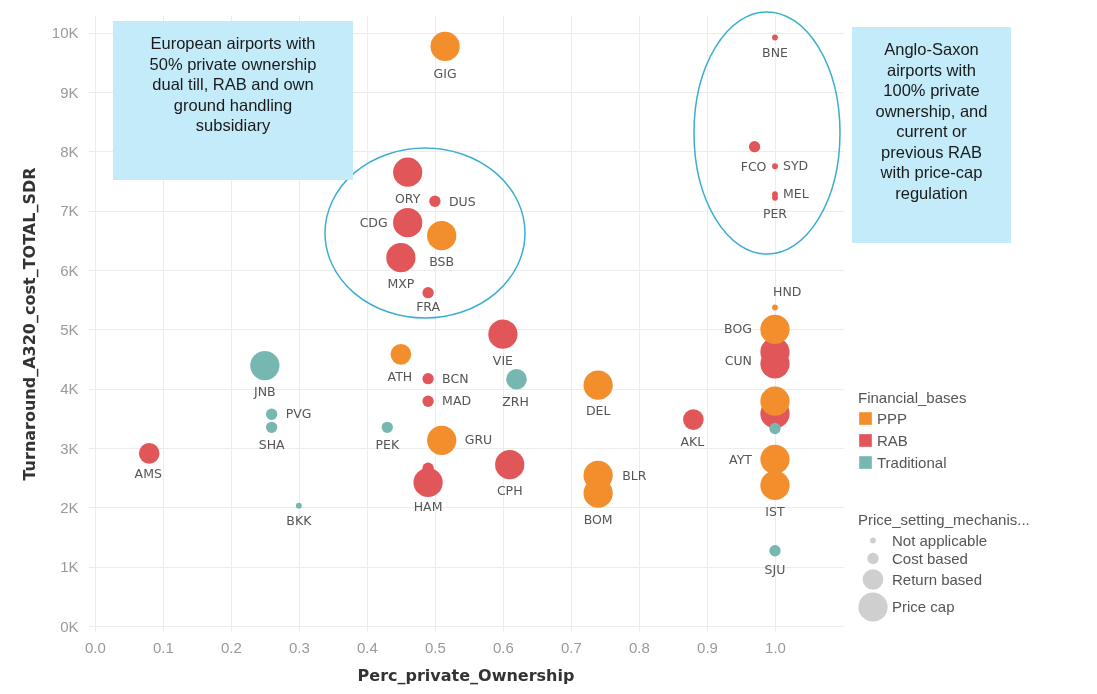  Describe the element at coordinates (408, 199) in the screenshot. I see `annotation: ORY` at that location.